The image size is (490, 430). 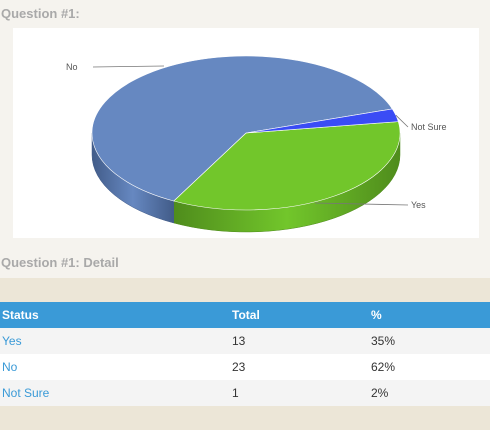 I want to click on total-cell: 1, so click(x=299, y=393).